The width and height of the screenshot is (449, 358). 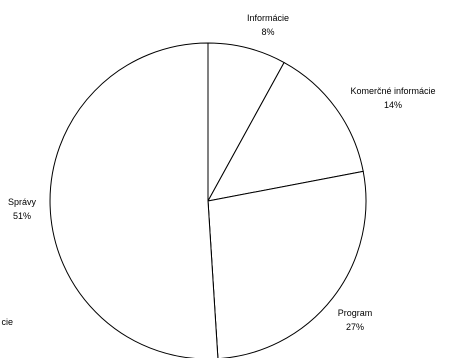 What do you see at coordinates (267, 32) in the screenshot?
I see `label-informacie-value: 8%` at bounding box center [267, 32].